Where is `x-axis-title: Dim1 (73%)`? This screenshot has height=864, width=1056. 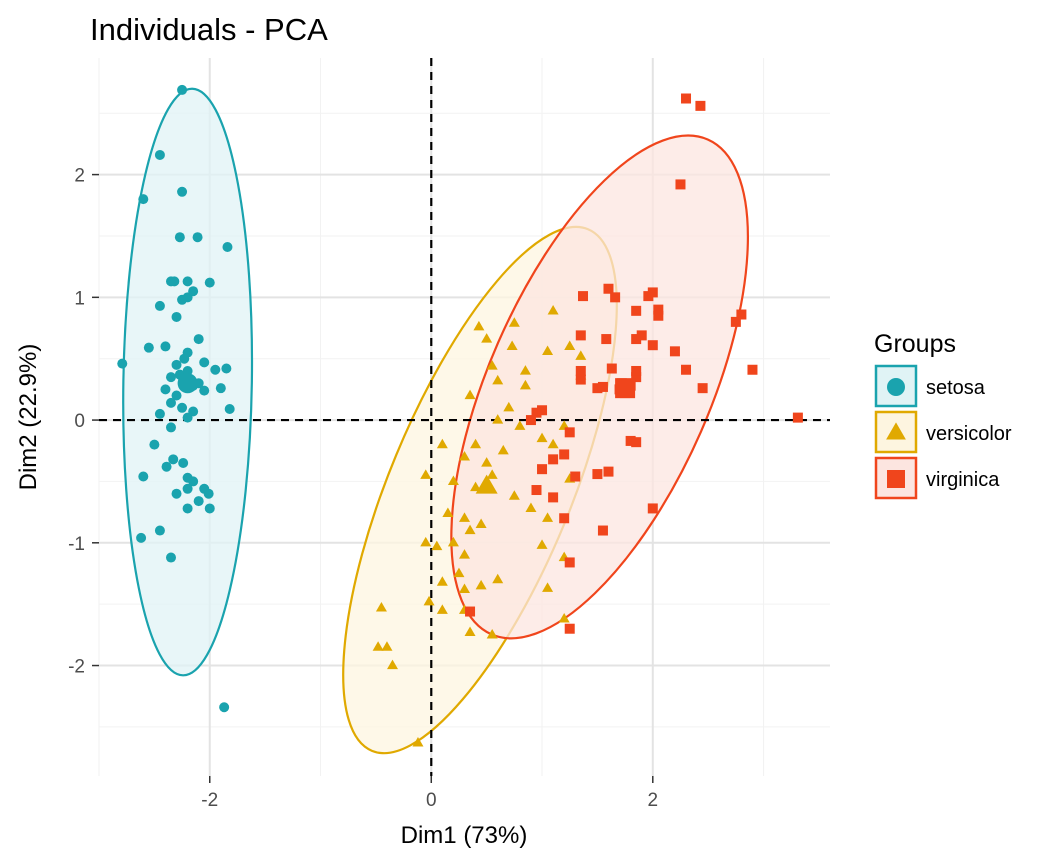
x-axis-title: Dim1 (73%) is located at coordinates (464, 835).